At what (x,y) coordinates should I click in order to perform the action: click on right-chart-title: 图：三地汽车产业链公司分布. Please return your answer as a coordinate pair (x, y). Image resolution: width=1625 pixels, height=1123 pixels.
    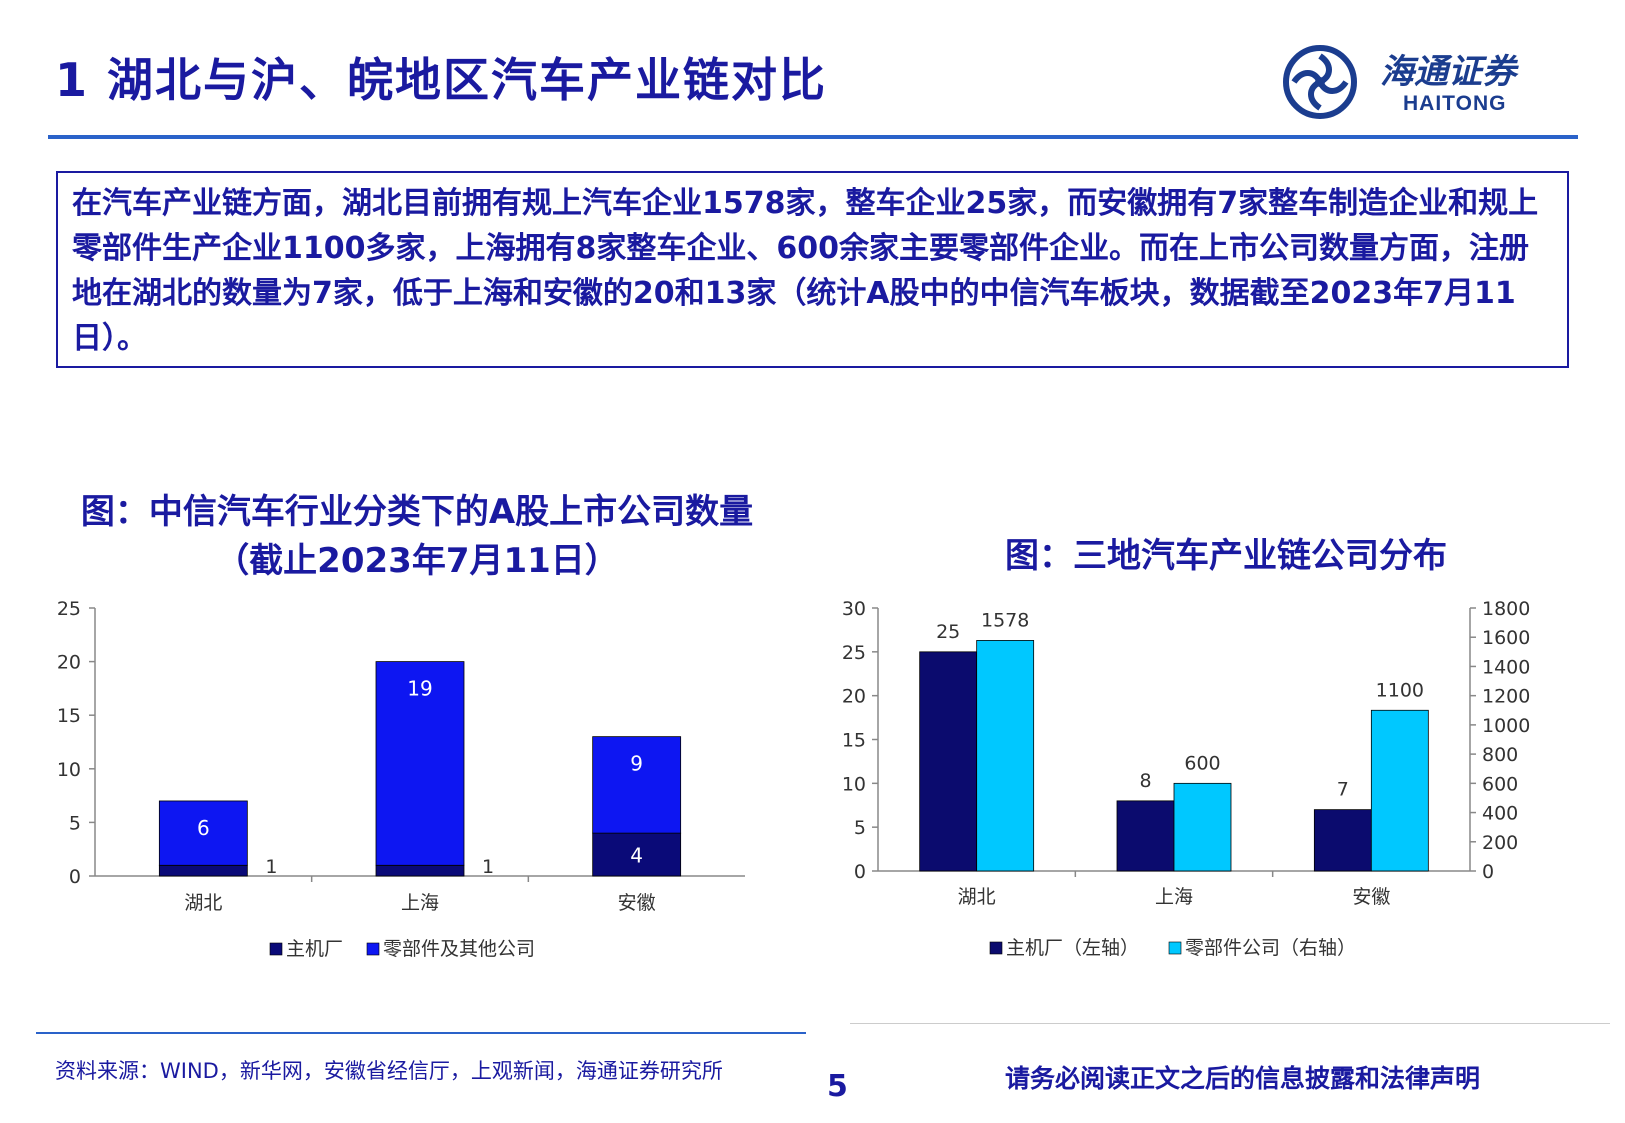
    Looking at the image, I should click on (1226, 556).